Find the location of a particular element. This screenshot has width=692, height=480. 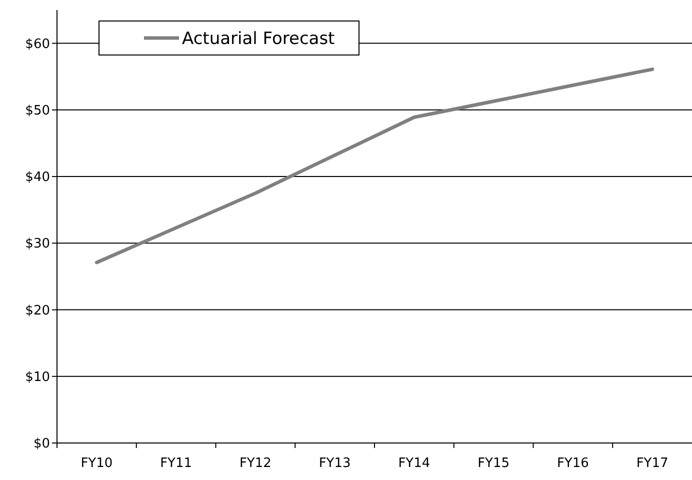

x-tick-label: FY14 is located at coordinates (414, 463).